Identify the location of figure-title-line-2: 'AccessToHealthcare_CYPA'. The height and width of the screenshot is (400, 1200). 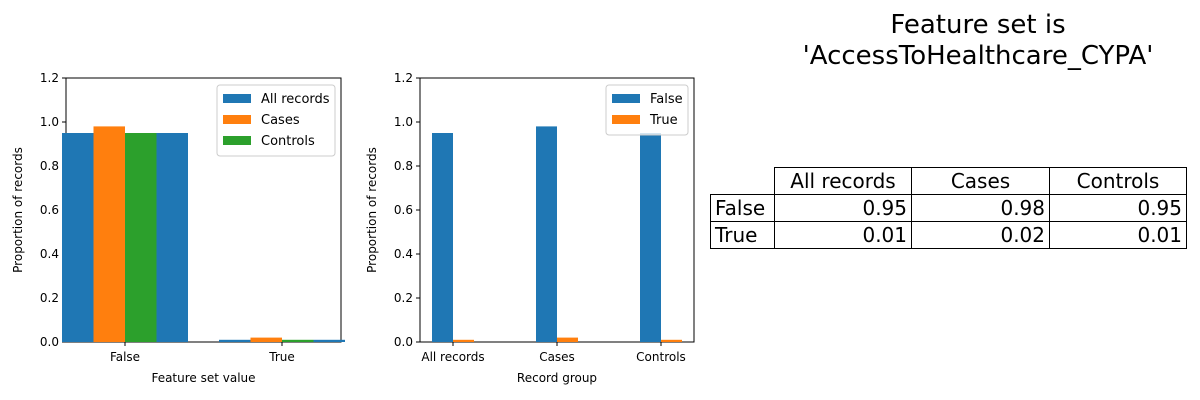
(978, 56).